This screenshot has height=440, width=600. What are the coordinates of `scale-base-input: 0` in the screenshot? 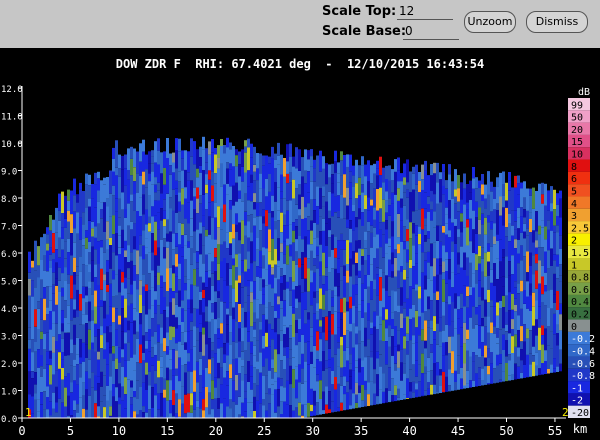 It's located at (431, 32).